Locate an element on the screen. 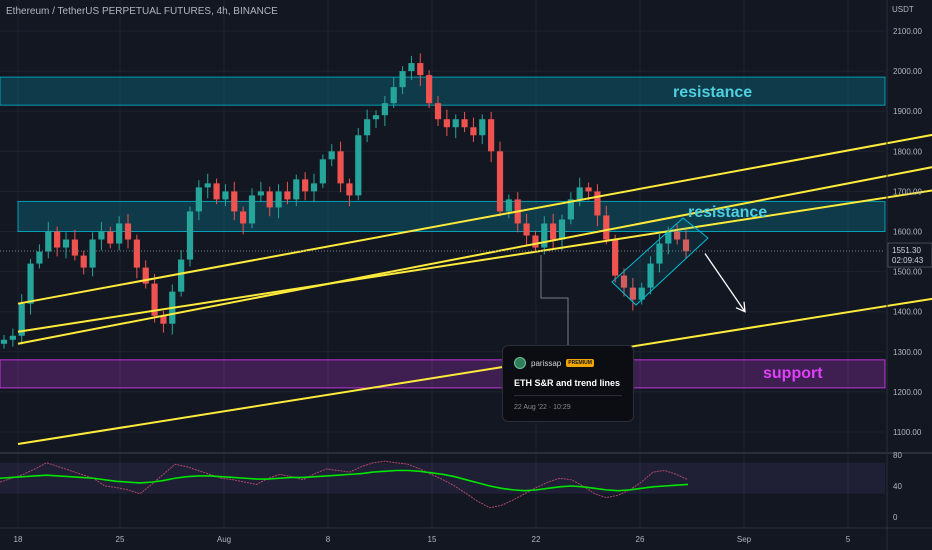 This screenshot has width=932, height=550. x-tick-label: 18 is located at coordinates (18, 539).